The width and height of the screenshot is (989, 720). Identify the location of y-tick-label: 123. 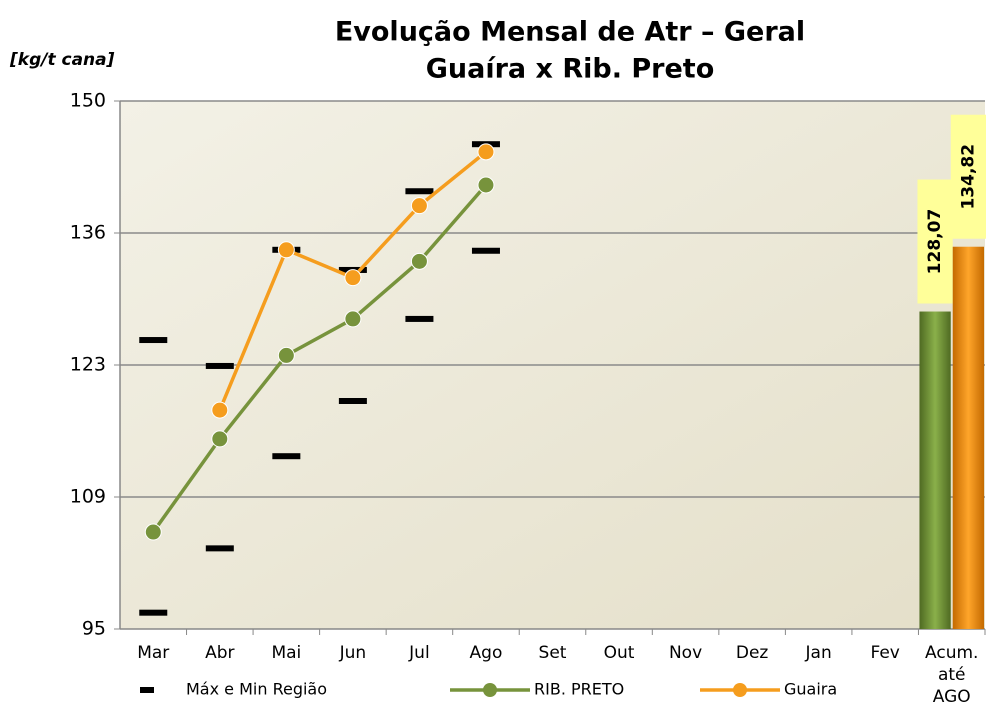
(88, 365).